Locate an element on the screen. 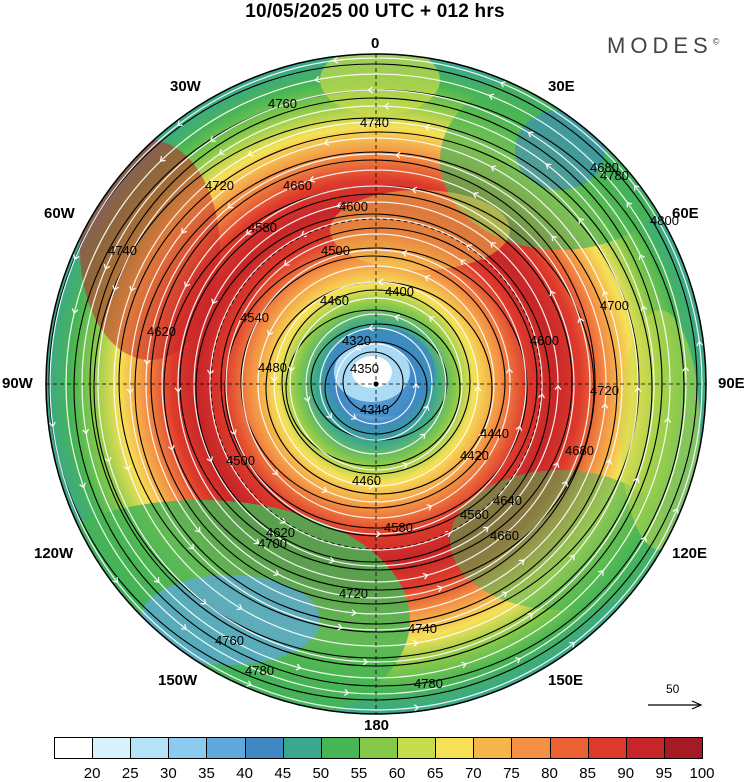 The image size is (750, 782). lon-label-150w: 150W is located at coordinates (178, 680).